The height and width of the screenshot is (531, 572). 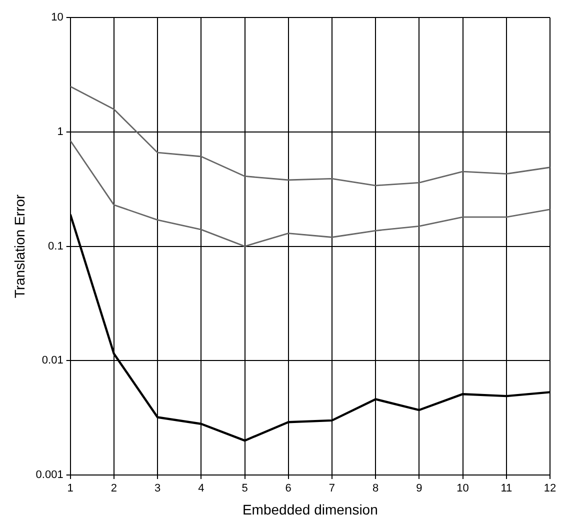 I want to click on y-axis-title: Translation Error, so click(x=19, y=246).